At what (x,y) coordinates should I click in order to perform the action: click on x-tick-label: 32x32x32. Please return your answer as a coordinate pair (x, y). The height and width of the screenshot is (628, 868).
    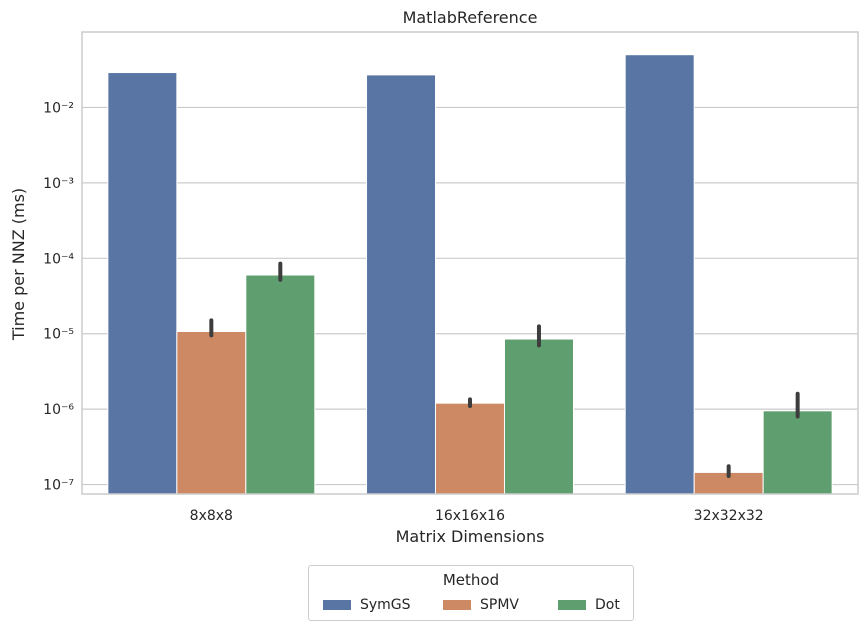
    Looking at the image, I should click on (729, 516).